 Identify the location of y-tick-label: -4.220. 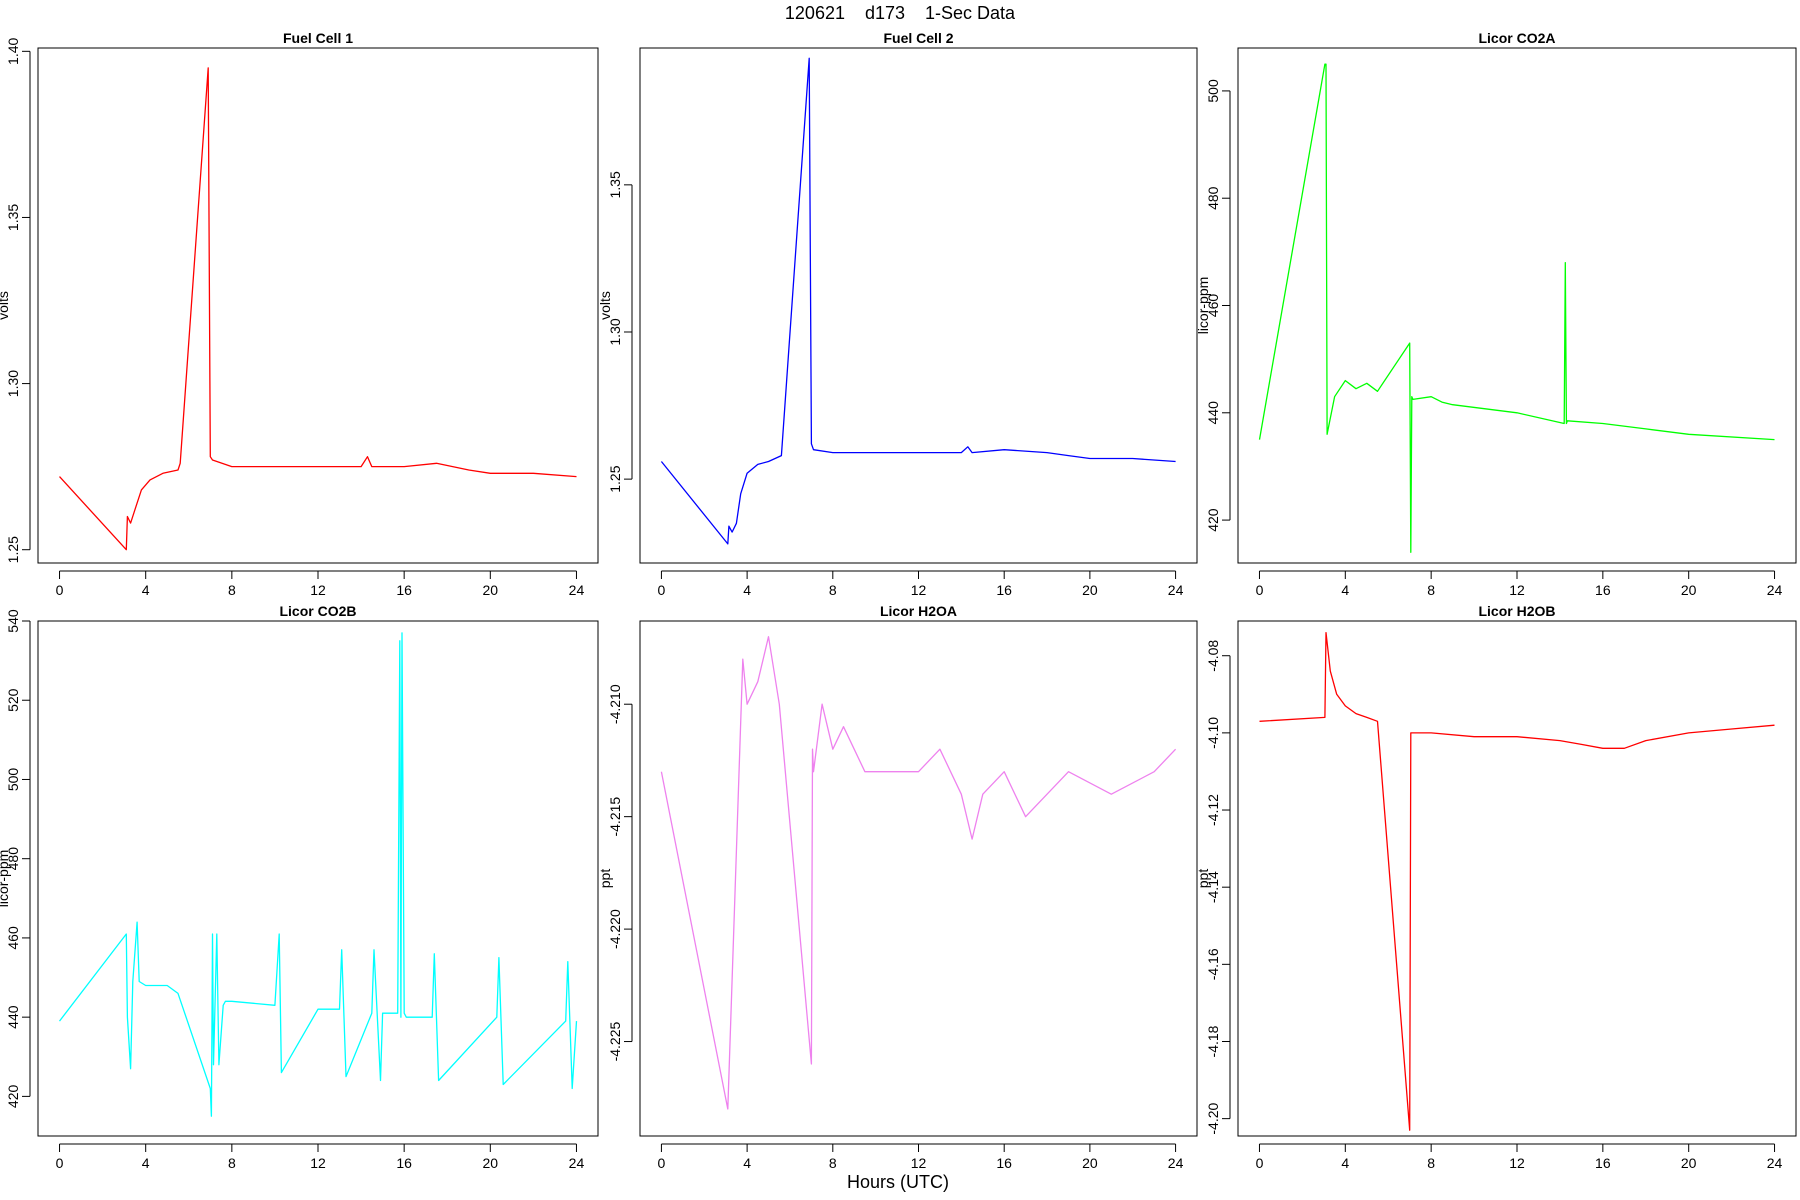
(615, 929).